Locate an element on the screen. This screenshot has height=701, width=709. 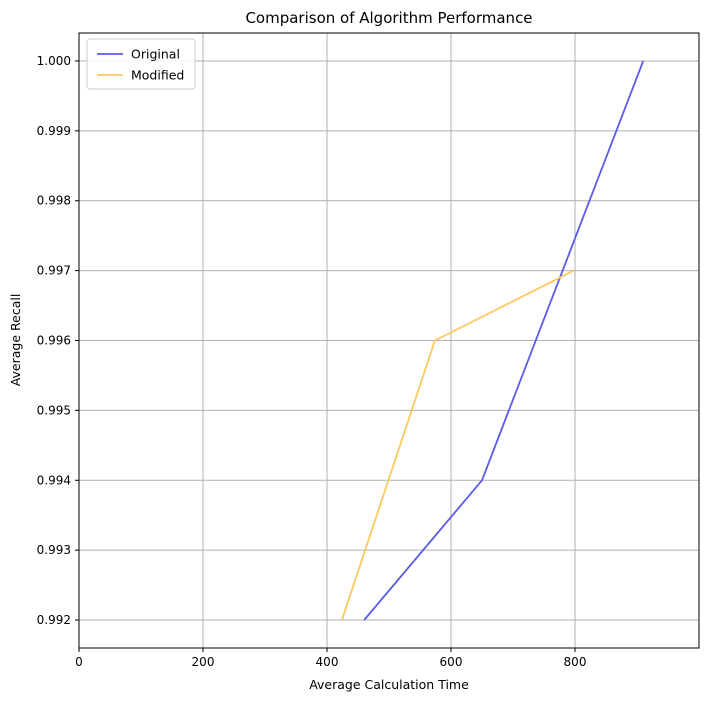
y-tick-label: 0.992 is located at coordinates (54, 620).